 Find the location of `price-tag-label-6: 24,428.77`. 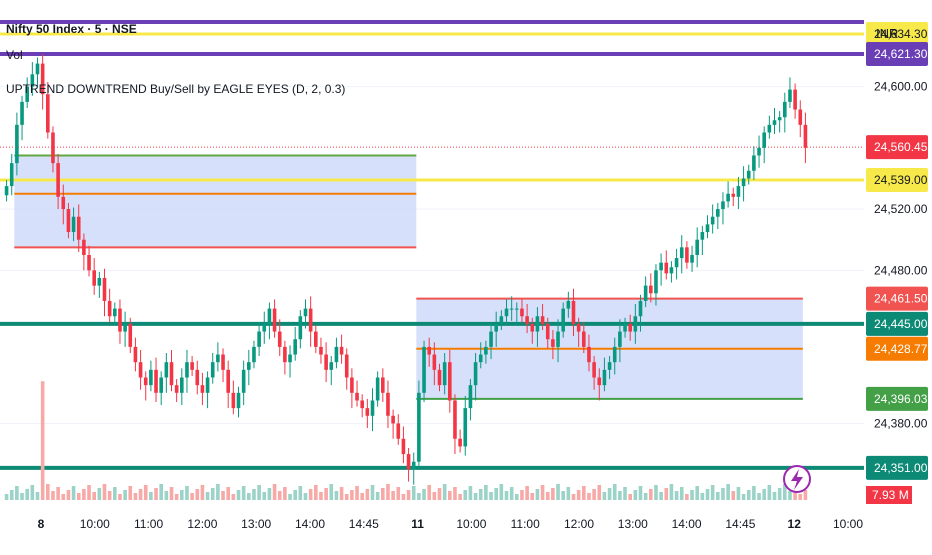

price-tag-label-6: 24,428.77 is located at coordinates (901, 349).